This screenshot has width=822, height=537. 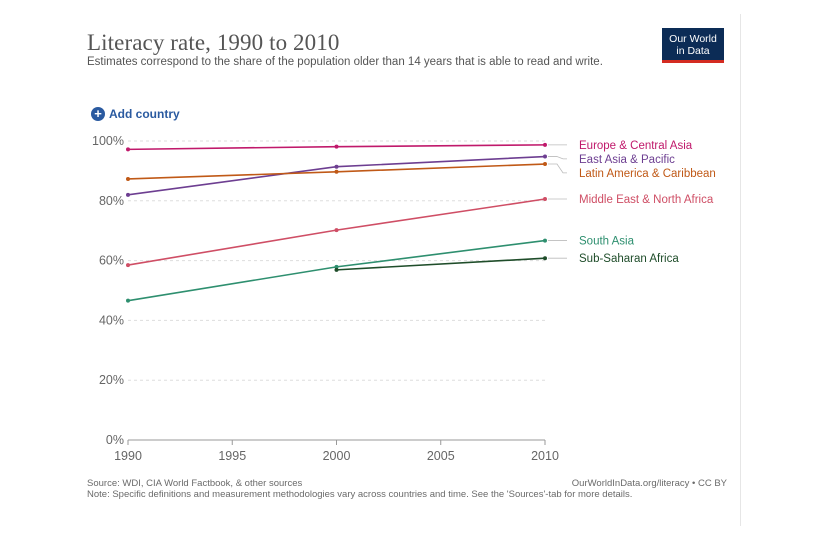 I want to click on y-tick-label: 20%, so click(x=111, y=380).